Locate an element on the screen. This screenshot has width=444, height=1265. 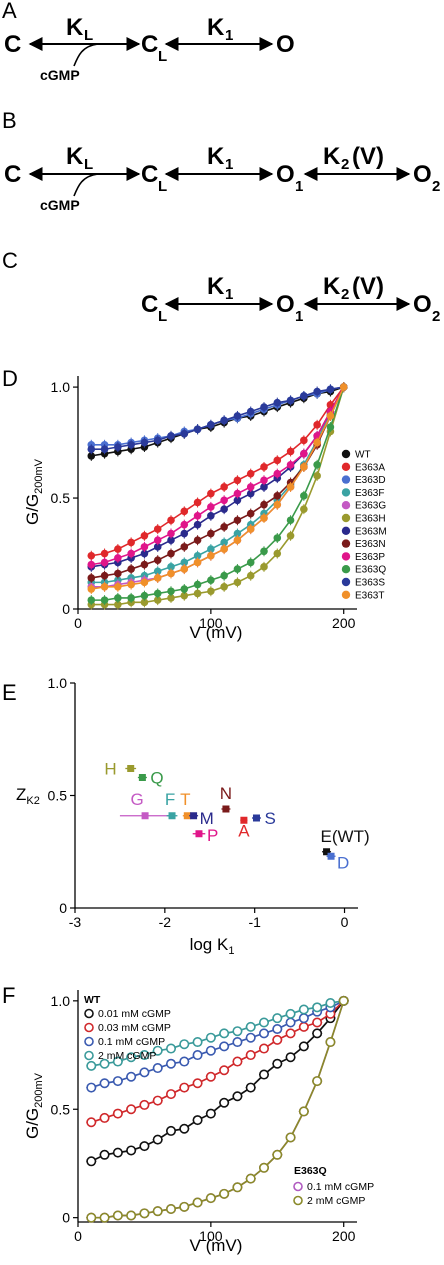
y-tick-label: 1.0 is located at coordinates (61, 1001).